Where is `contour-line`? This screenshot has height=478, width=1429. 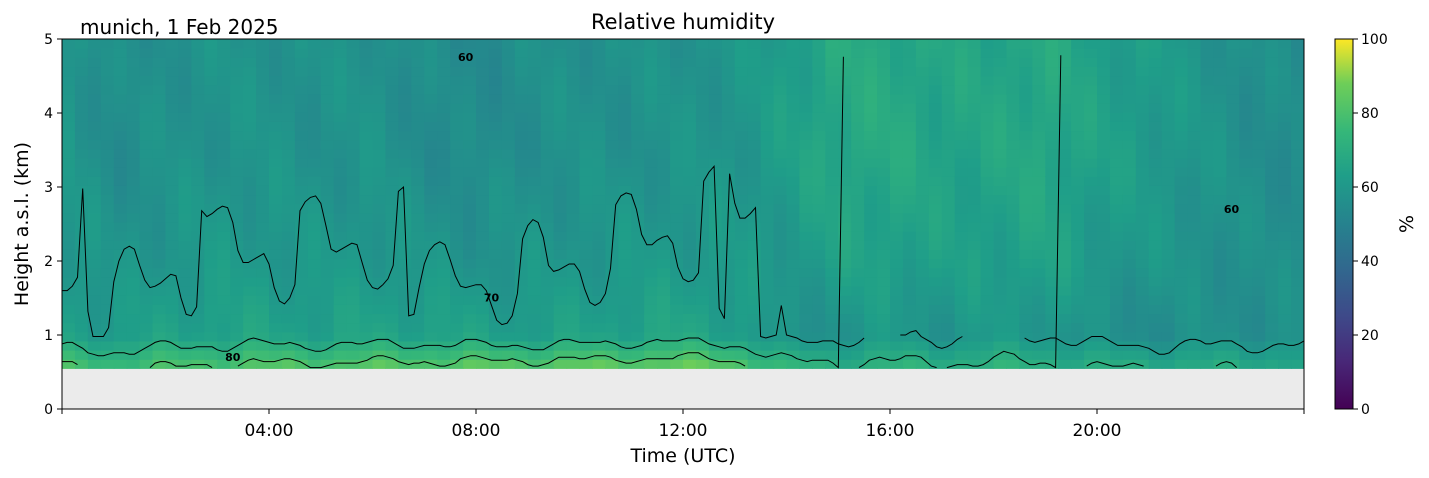 contour-line is located at coordinates (491, 360).